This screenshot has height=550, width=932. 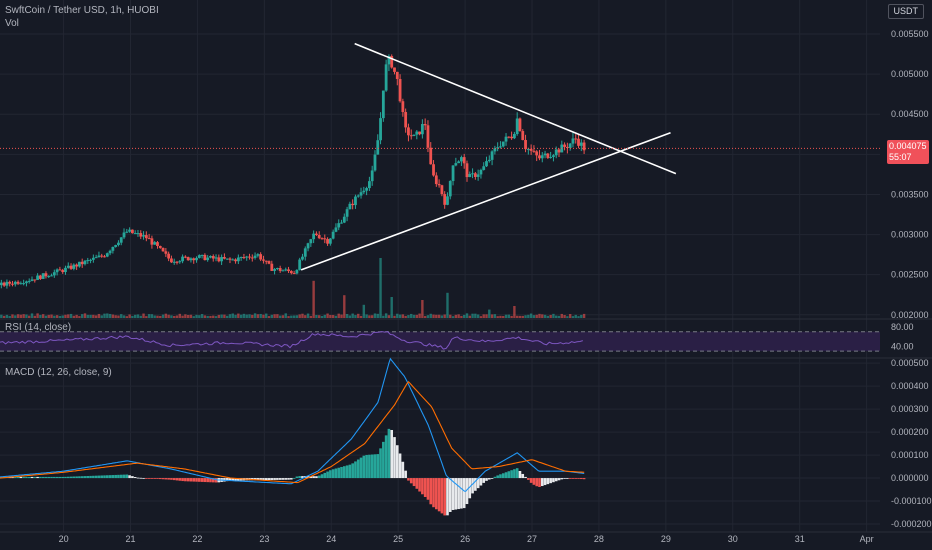 What do you see at coordinates (800, 539) in the screenshot?
I see `x-tick-label: 31` at bounding box center [800, 539].